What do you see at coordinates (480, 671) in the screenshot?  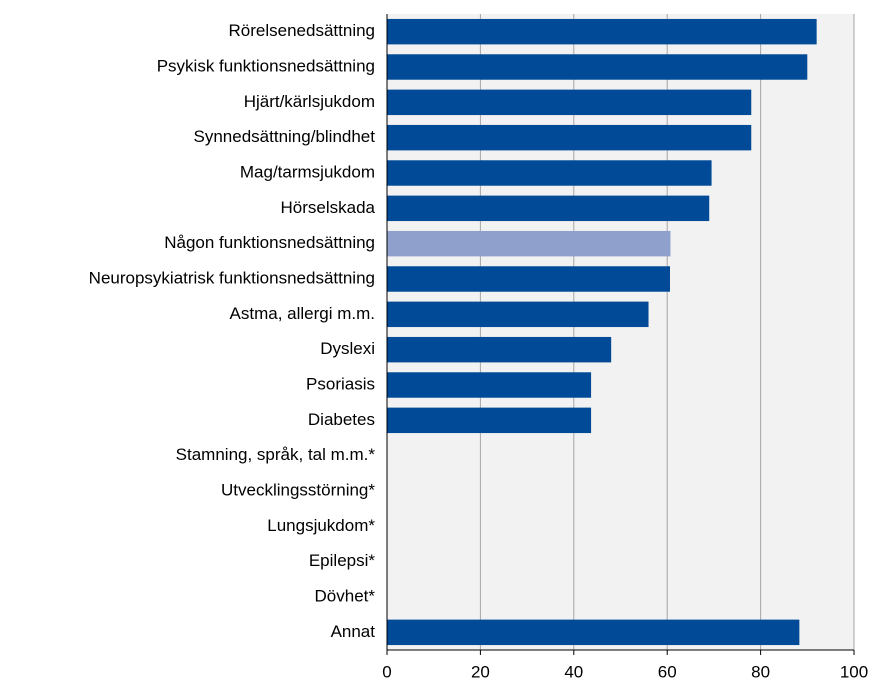 I see `x-tick-label: 20` at bounding box center [480, 671].